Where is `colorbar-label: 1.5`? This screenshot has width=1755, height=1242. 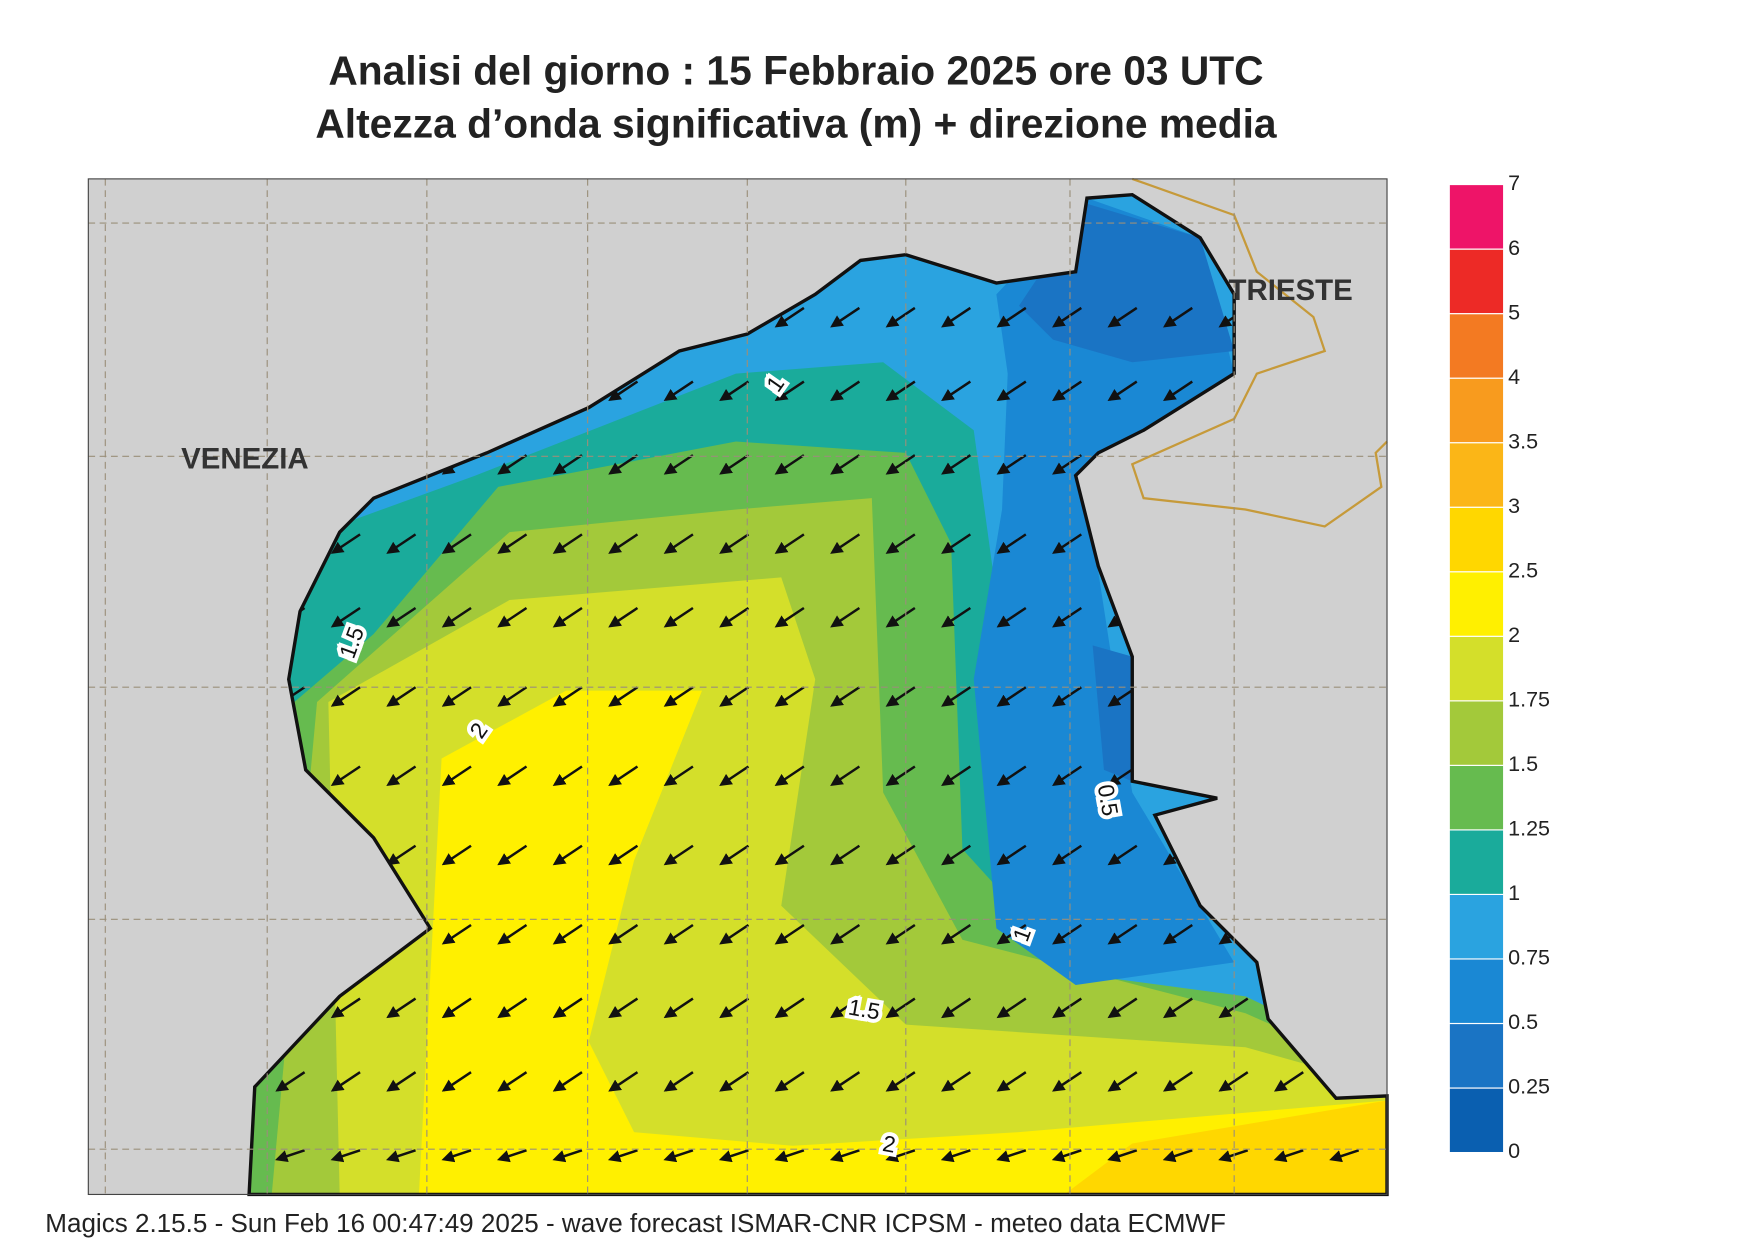 colorbar-label: 1.5 is located at coordinates (1523, 764).